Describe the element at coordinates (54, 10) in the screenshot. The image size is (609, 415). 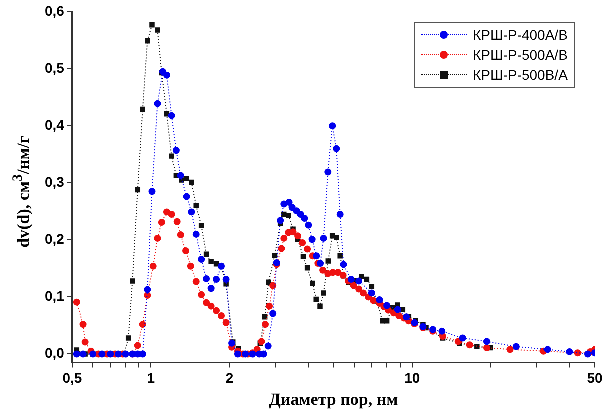
I see `y-tick-label: 0,6` at that location.